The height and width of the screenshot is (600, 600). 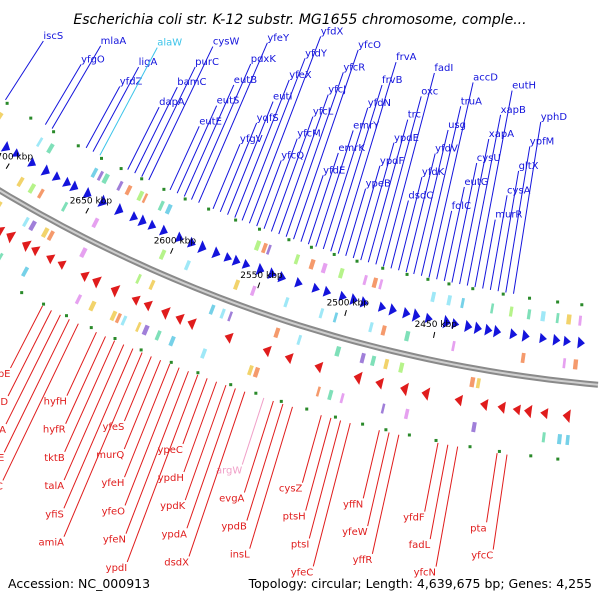 What do you see at coordinates (113, 427) in the screenshot?
I see `gene-label: yfeS` at bounding box center [113, 427].